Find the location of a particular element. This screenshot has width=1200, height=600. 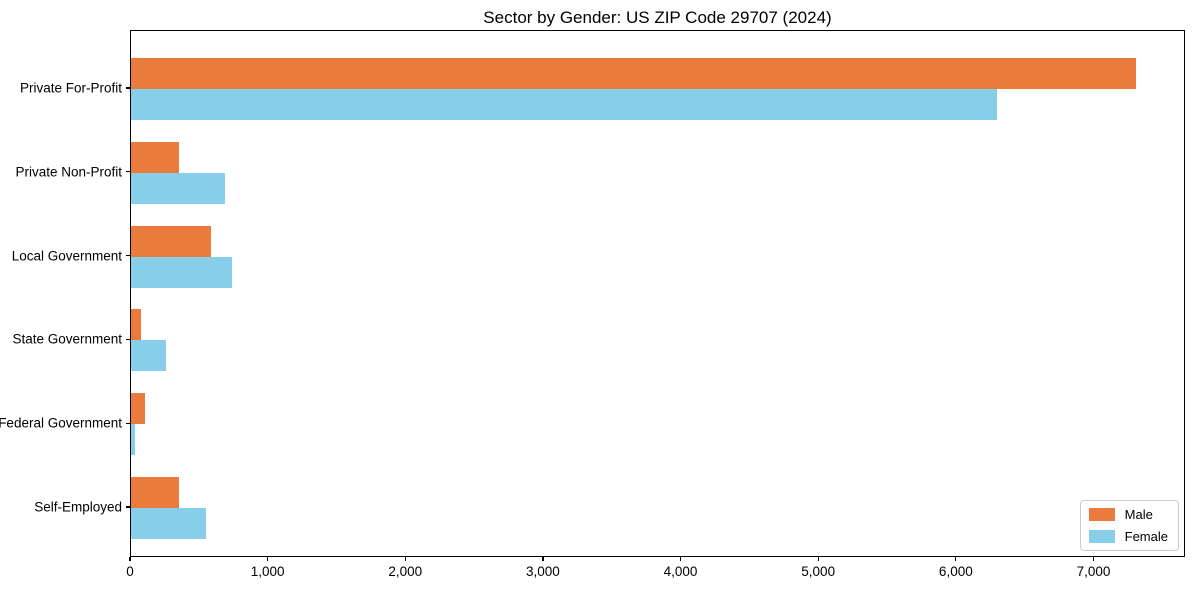

ytick-label: State Government is located at coordinates (67, 339).